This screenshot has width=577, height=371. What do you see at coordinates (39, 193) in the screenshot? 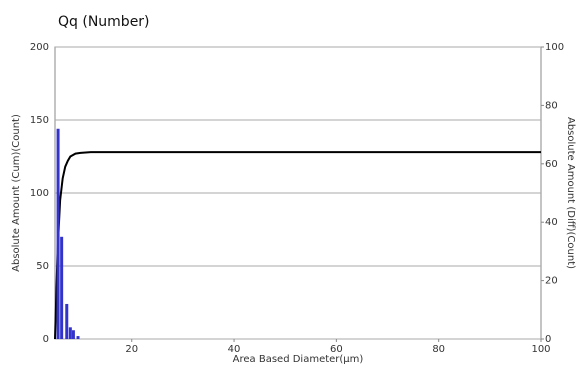
I see `y-tick-label: 100` at bounding box center [39, 193].